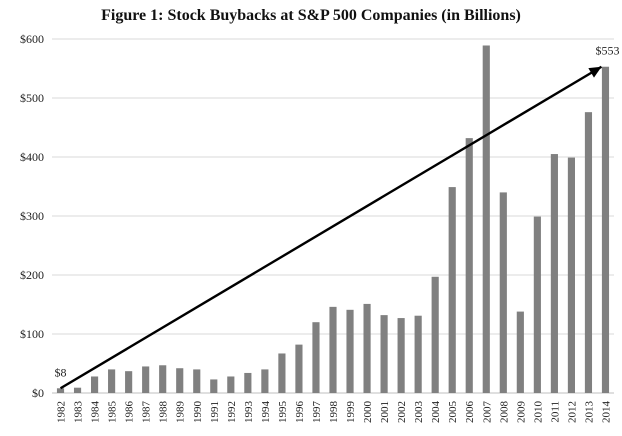 The width and height of the screenshot is (622, 436). What do you see at coordinates (595, 72) in the screenshot?
I see `trend-arrow-head` at bounding box center [595, 72].